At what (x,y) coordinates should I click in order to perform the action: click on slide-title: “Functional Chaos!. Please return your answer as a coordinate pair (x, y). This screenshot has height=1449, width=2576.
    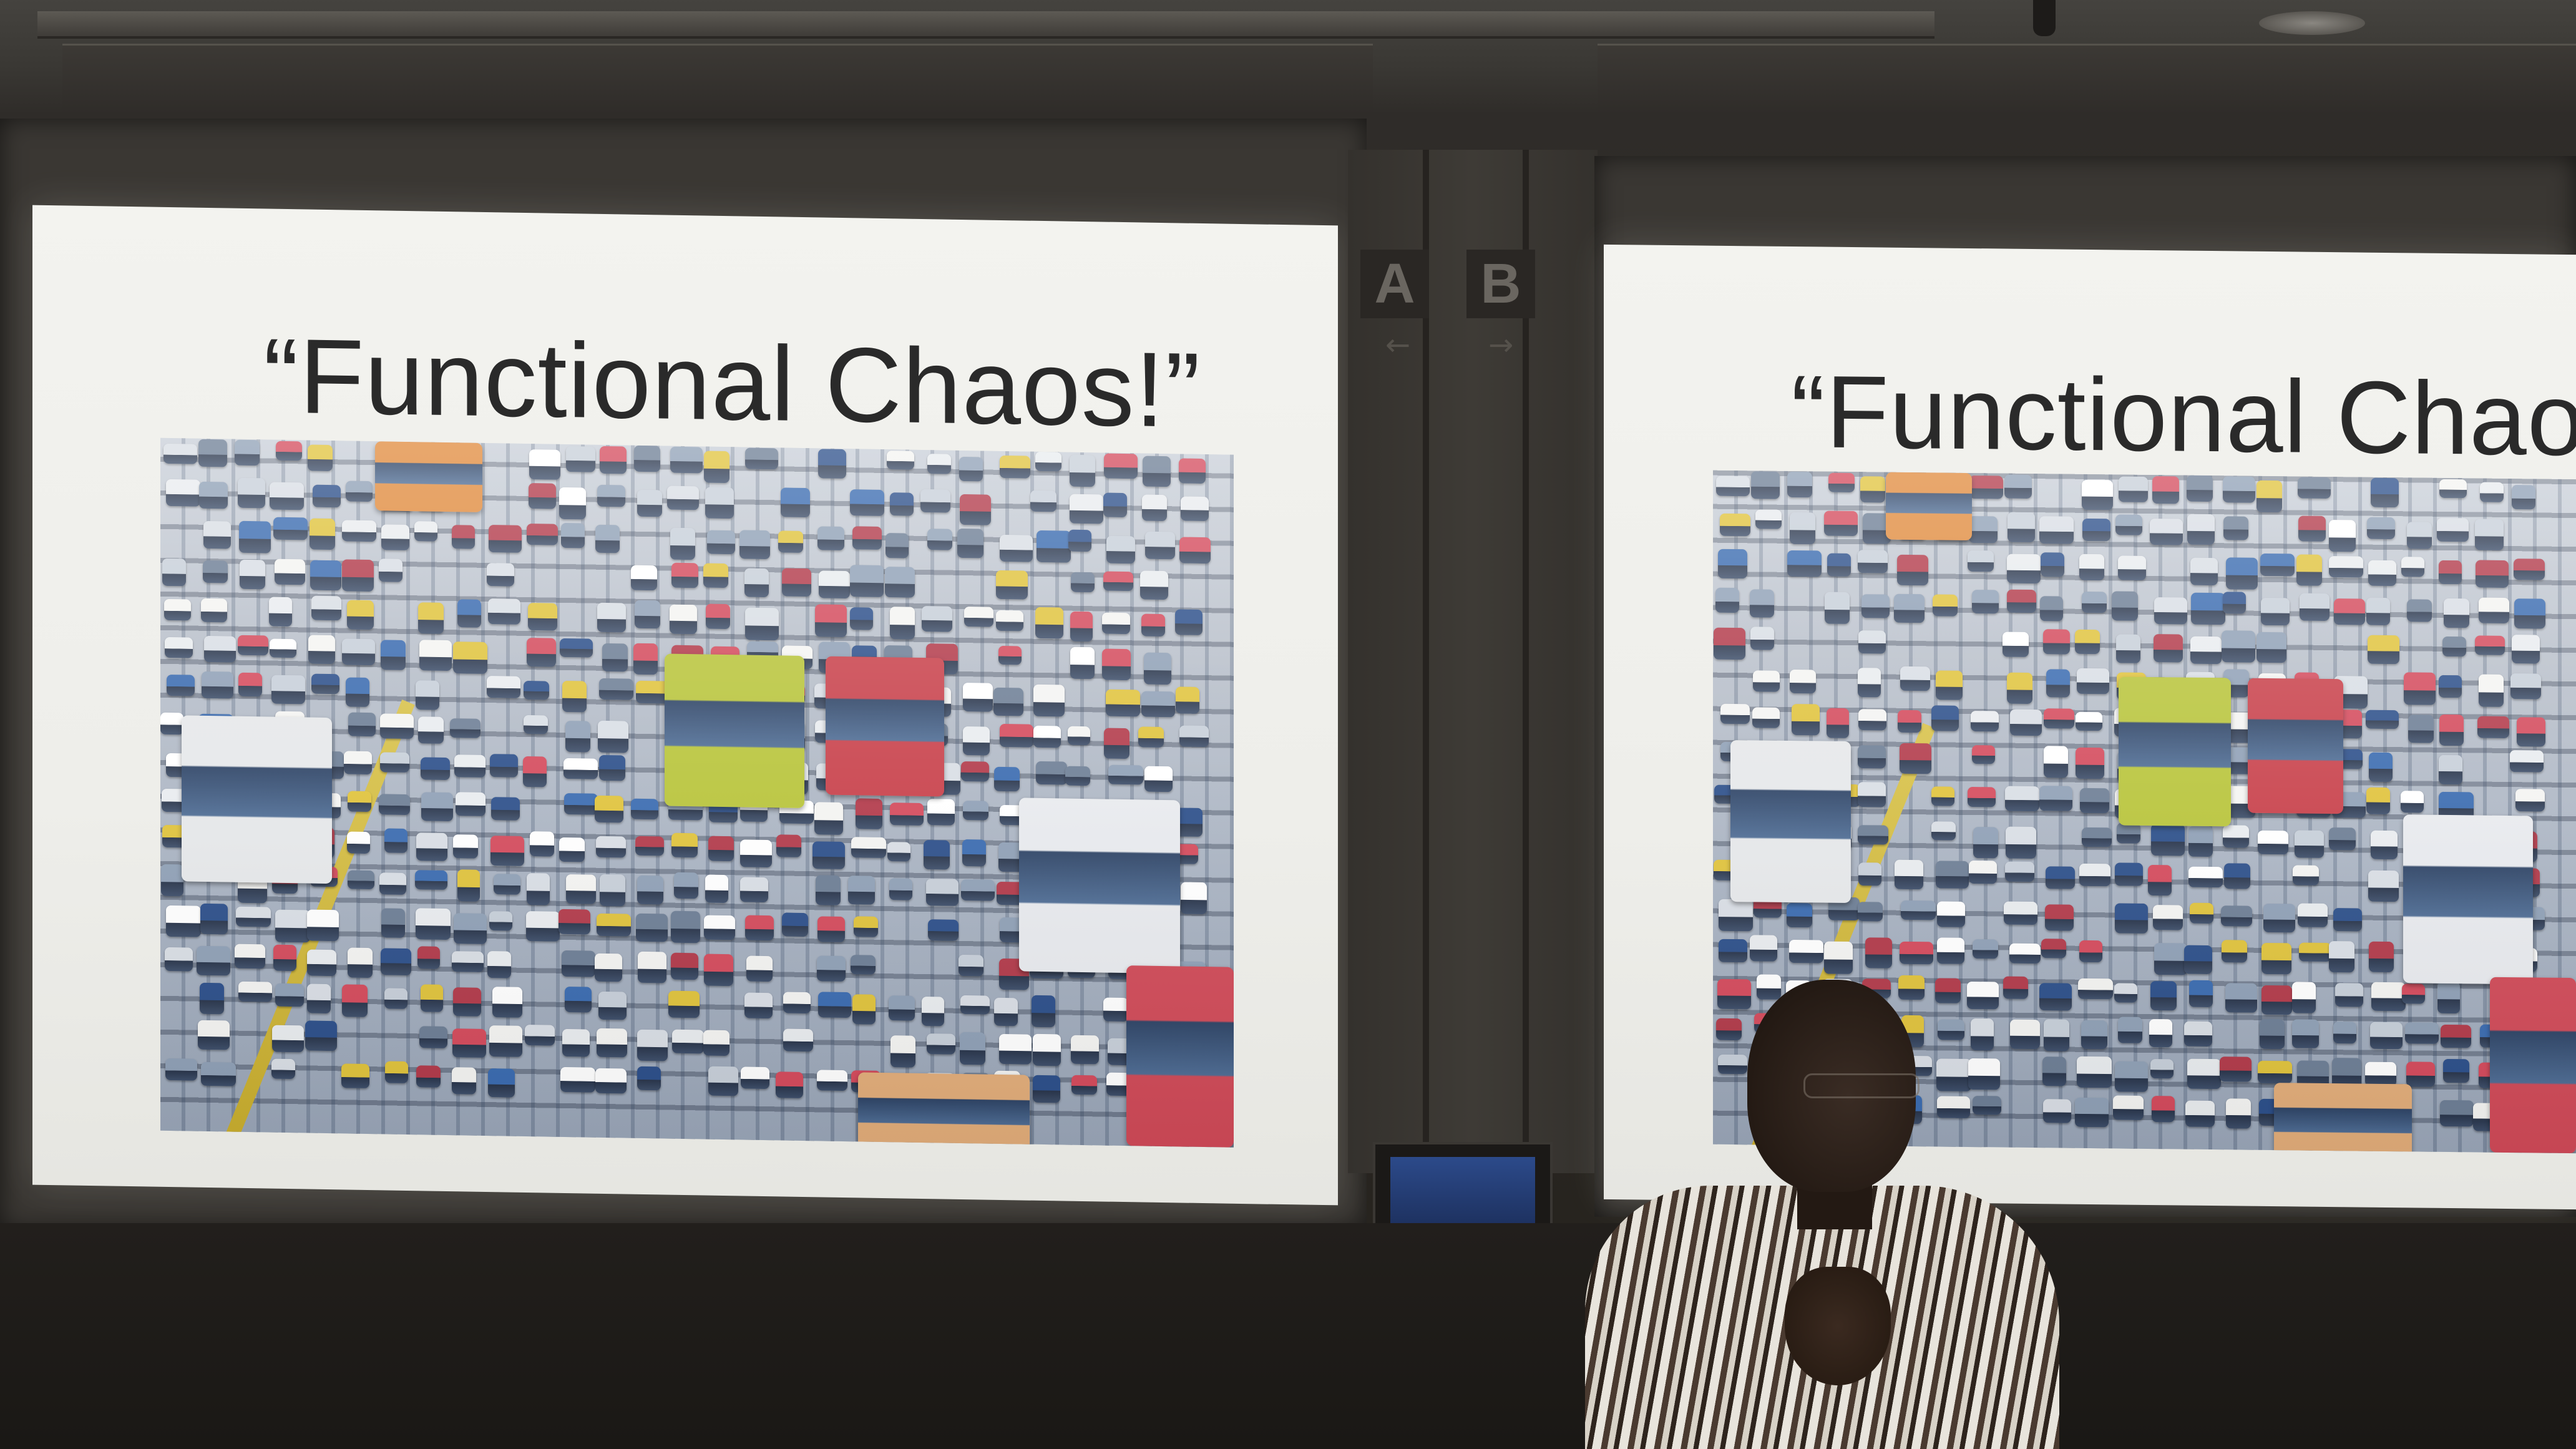
    Looking at the image, I should click on (2183, 415).